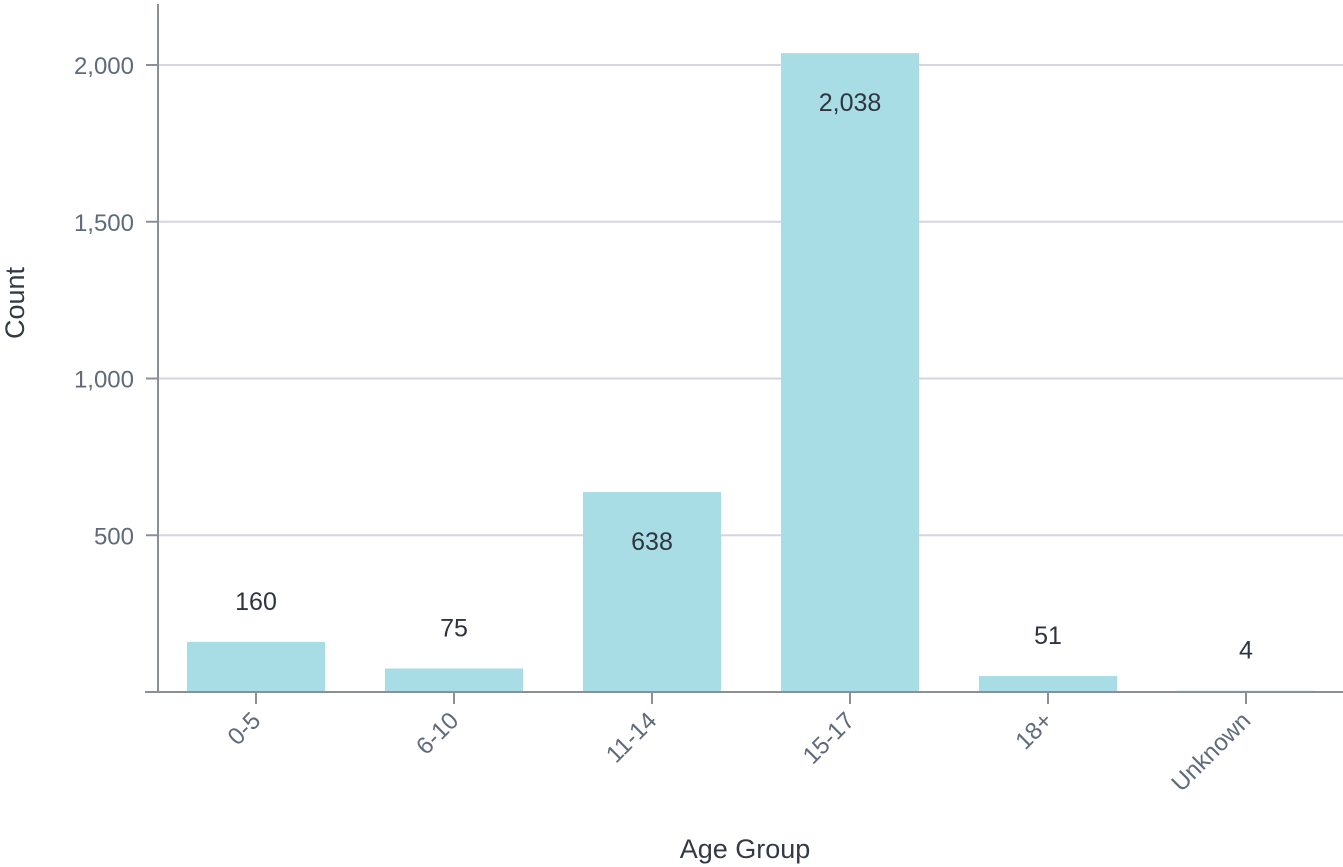  Describe the element at coordinates (850, 103) in the screenshot. I see `data-label: 2,038` at that location.